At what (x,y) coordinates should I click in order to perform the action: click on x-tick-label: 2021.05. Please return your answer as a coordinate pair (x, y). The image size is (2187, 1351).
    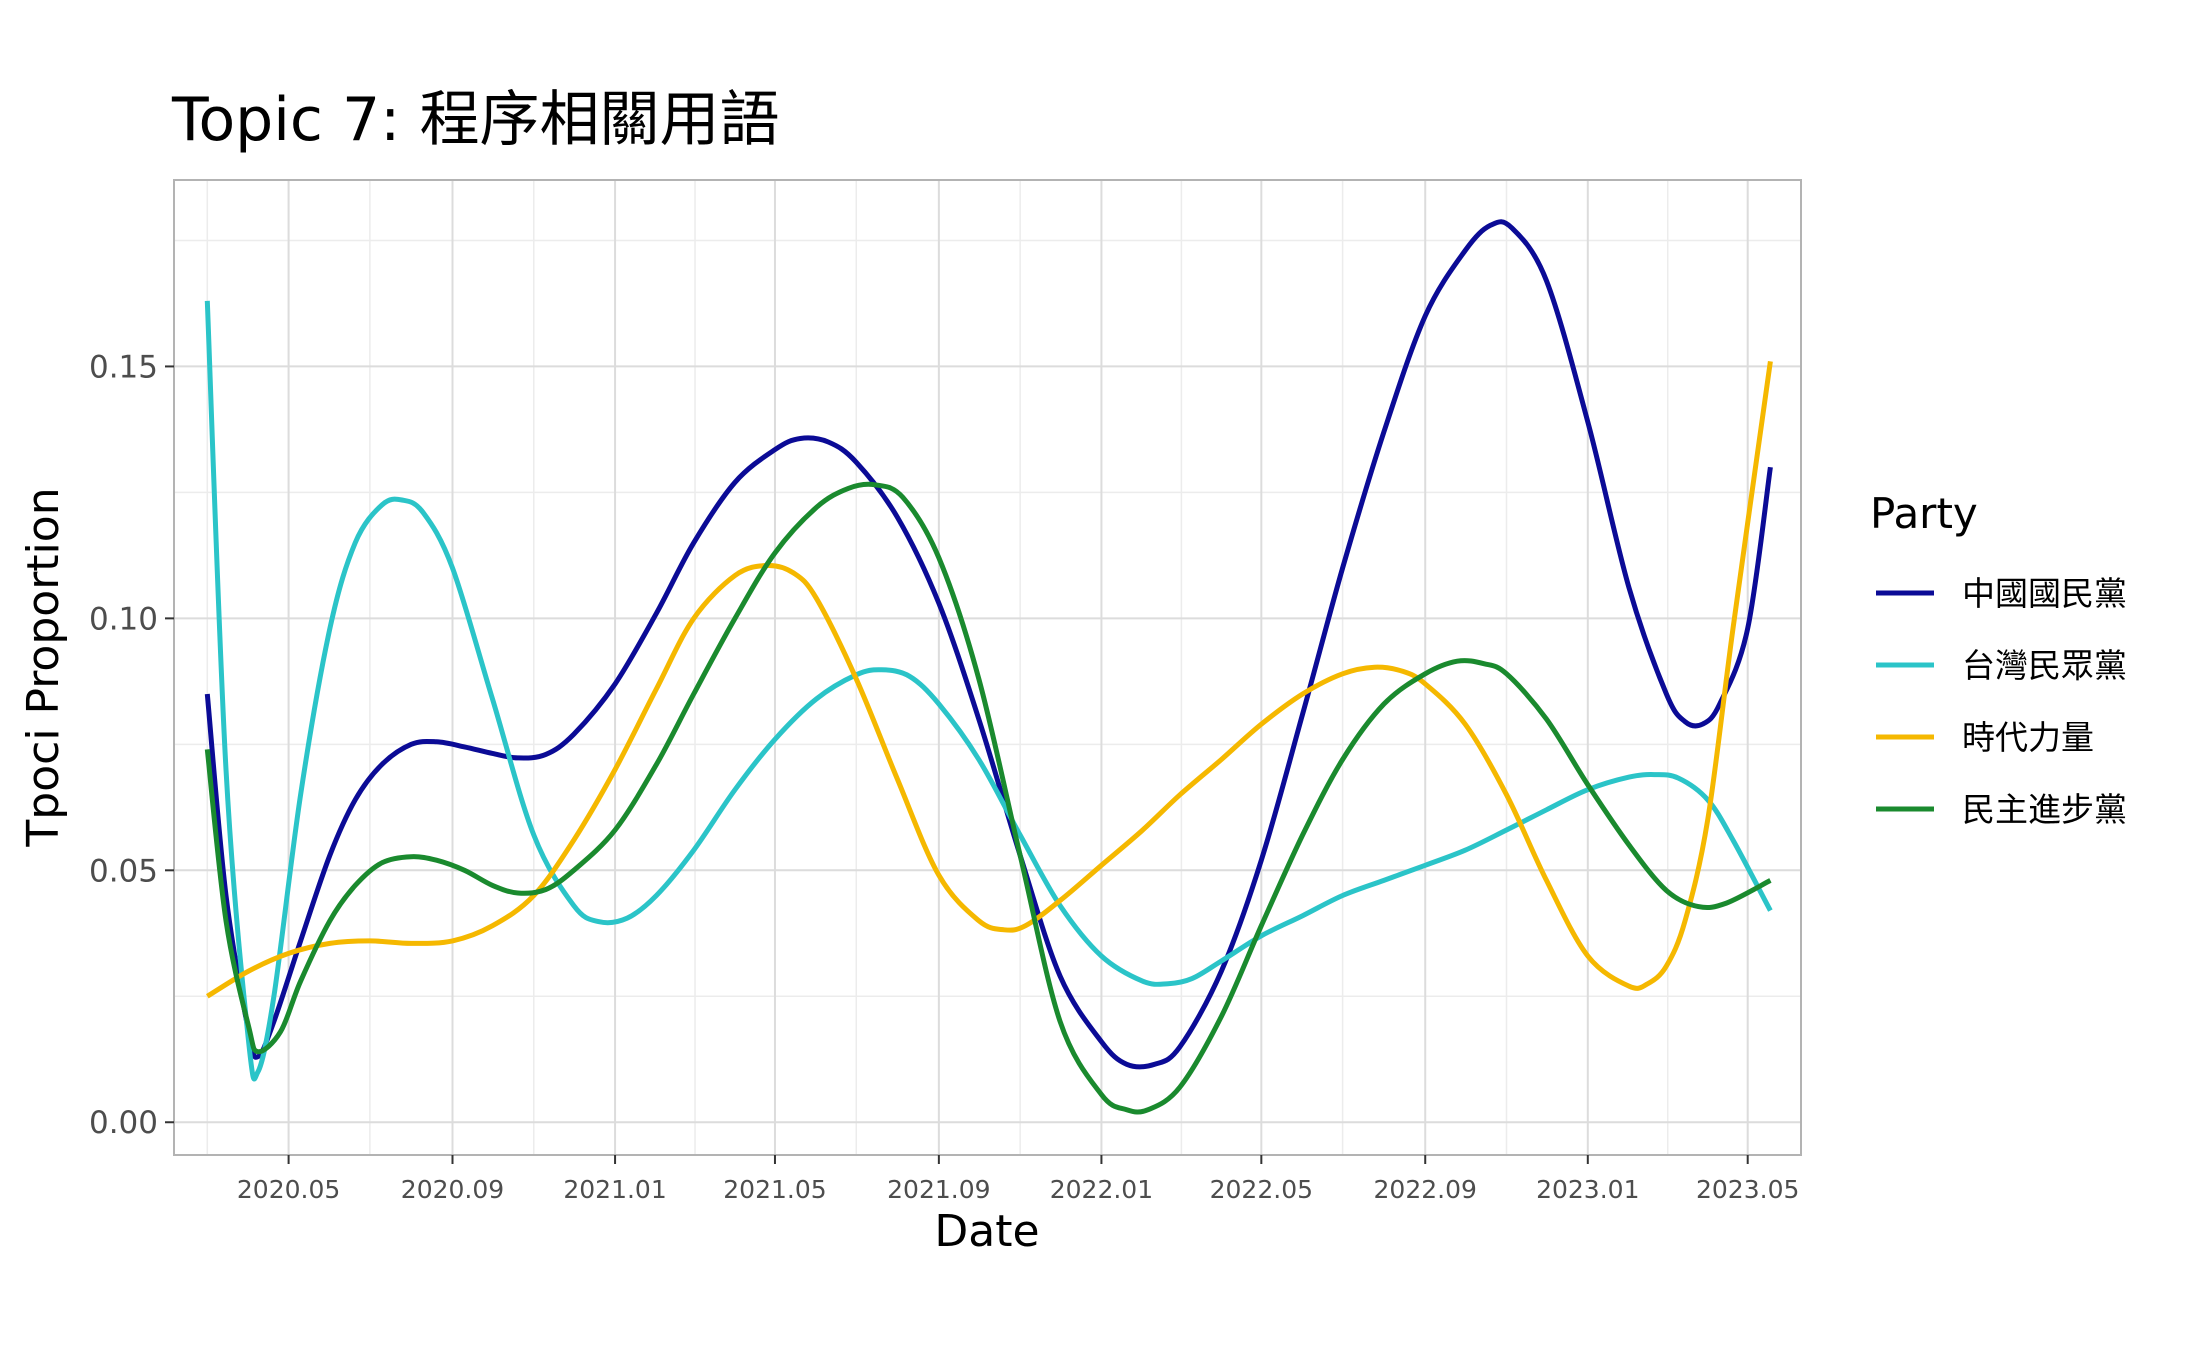
    Looking at the image, I should click on (774, 1189).